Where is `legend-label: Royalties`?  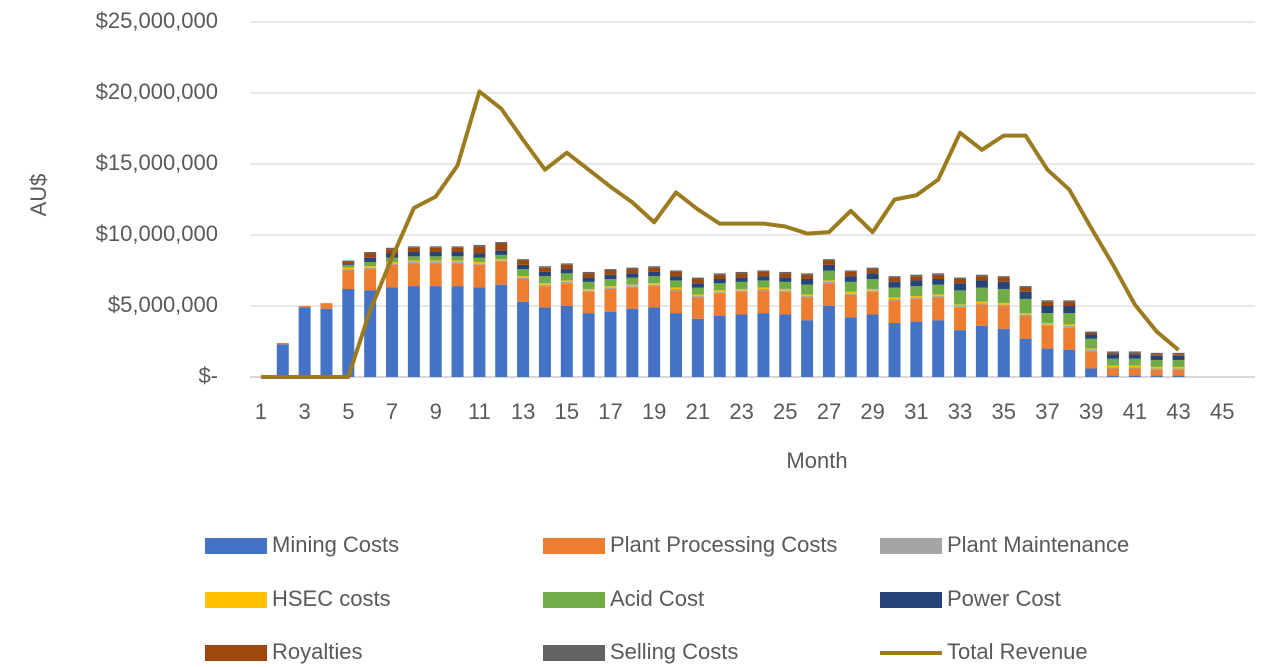
legend-label: Royalties is located at coordinates (317, 651).